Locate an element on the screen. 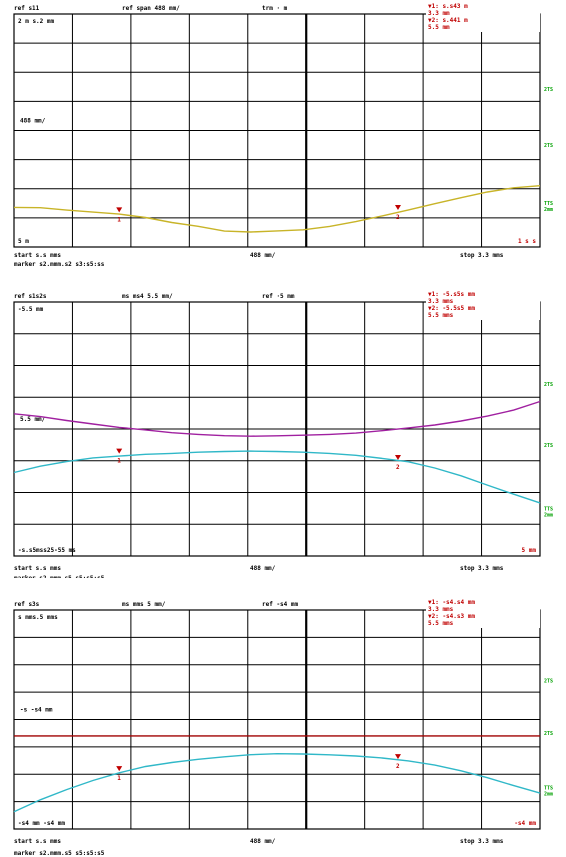 This screenshot has width=566, height=857. header-center-label: ms mms 5 mm/ is located at coordinates (144, 604).